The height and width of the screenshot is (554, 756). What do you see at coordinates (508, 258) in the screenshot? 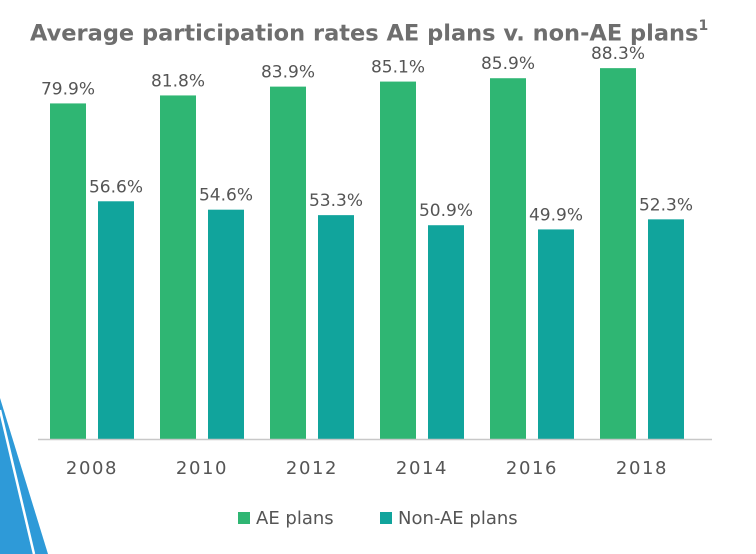
I see `bar-ae-2016` at bounding box center [508, 258].